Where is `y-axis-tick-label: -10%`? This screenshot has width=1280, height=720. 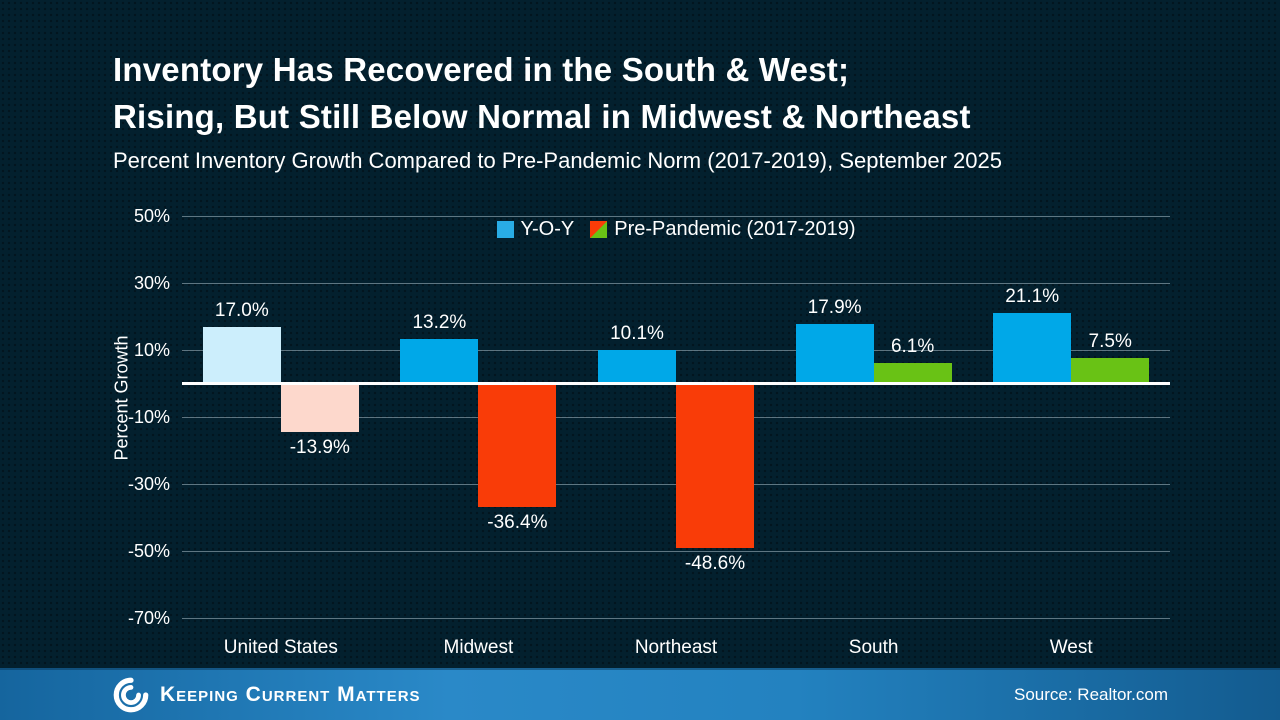
y-axis-tick-label: -10% is located at coordinates (148, 417).